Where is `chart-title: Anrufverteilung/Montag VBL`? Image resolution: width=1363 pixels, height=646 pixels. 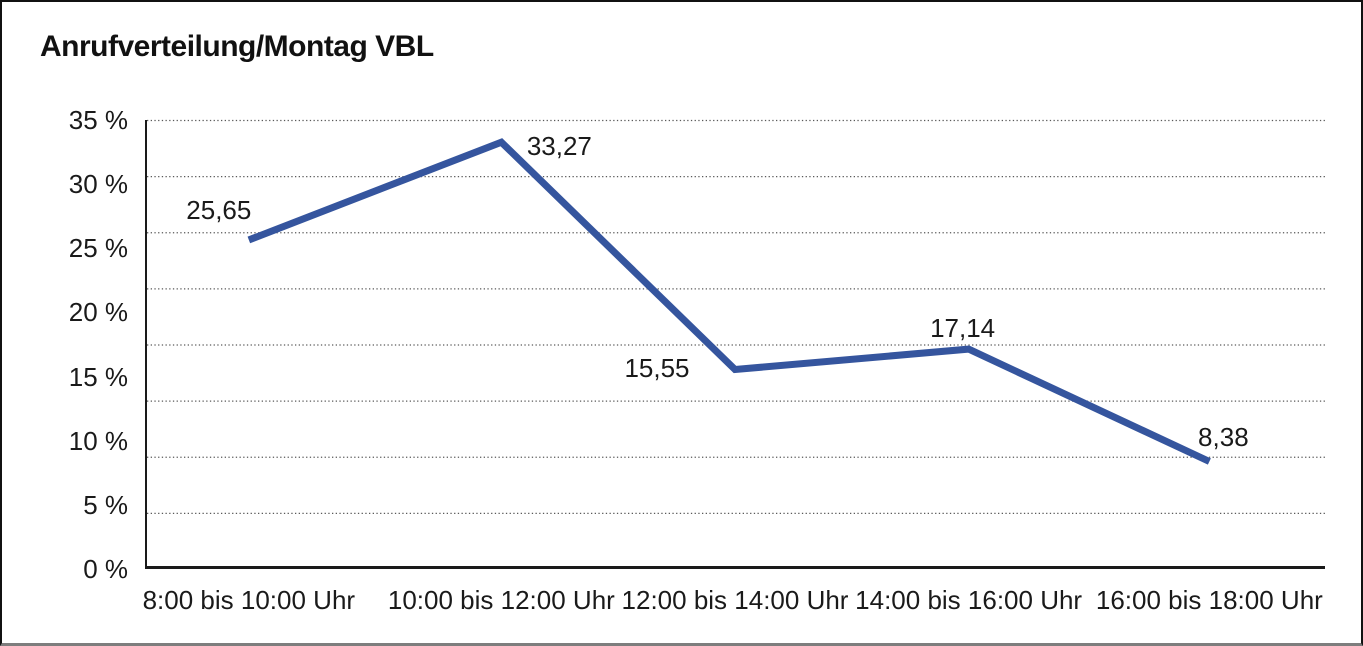 chart-title: Anrufverteilung/Montag VBL is located at coordinates (237, 46).